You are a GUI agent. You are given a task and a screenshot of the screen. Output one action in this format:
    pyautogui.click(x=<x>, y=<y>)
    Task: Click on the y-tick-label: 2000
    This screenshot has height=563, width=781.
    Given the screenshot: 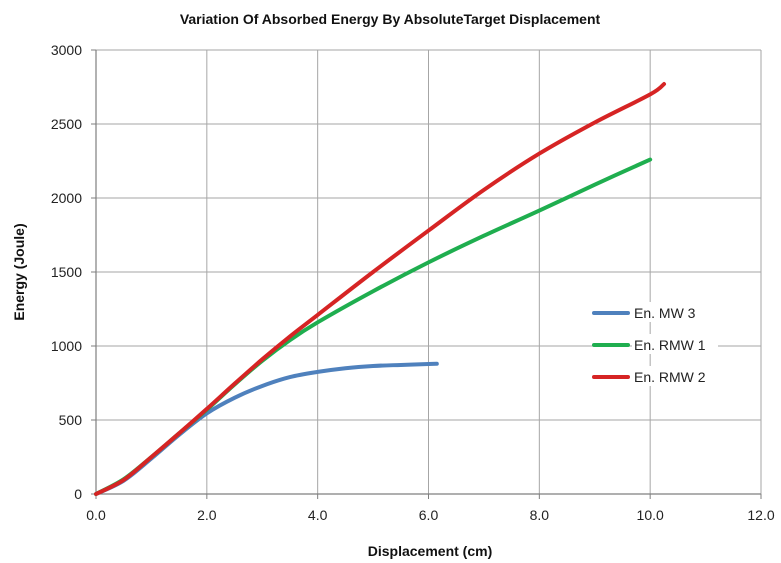 What is the action you would take?
    pyautogui.click(x=66, y=198)
    